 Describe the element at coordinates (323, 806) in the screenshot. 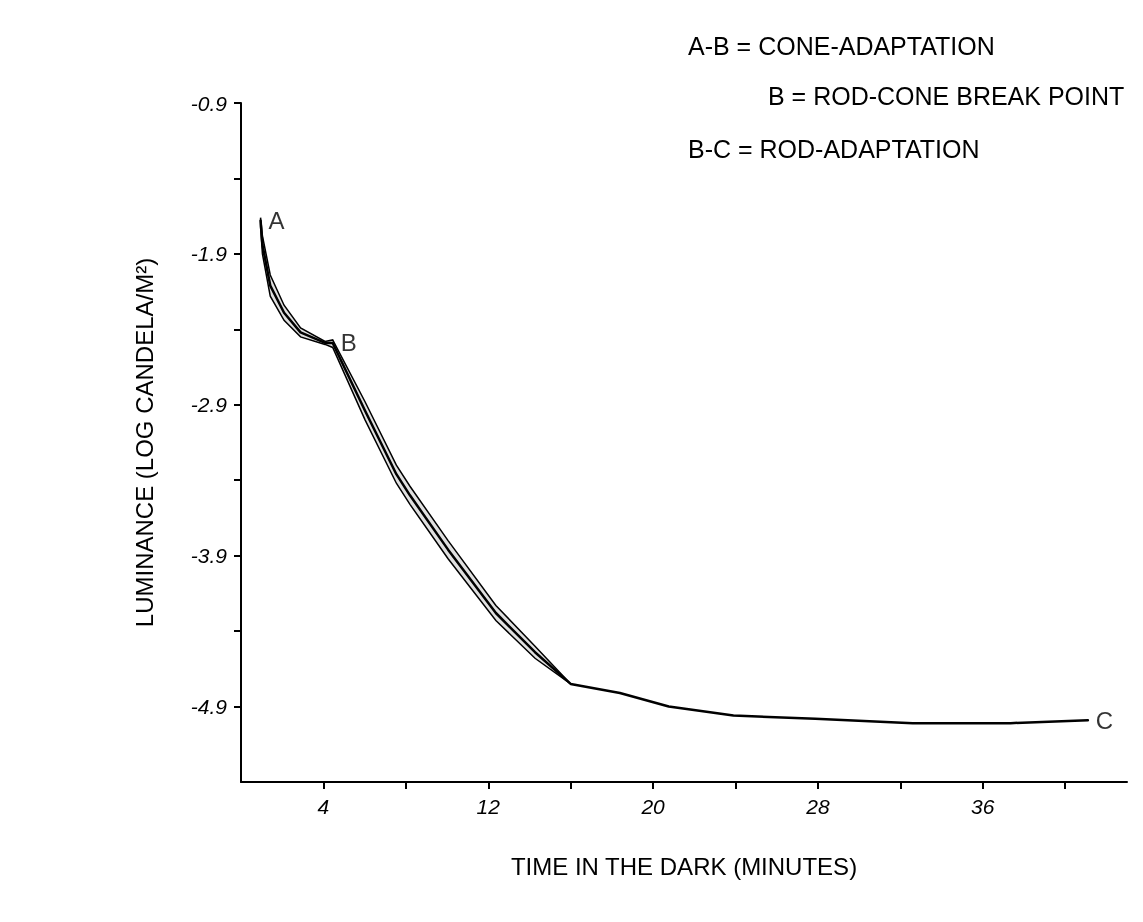

I see `x-tick-label: 4` at that location.